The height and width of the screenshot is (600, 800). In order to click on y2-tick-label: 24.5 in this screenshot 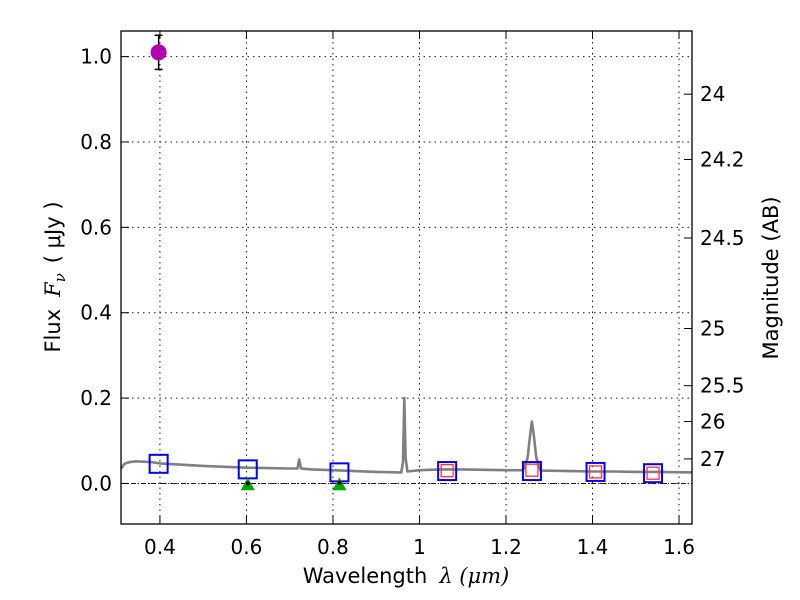, I will do `click(722, 238)`.